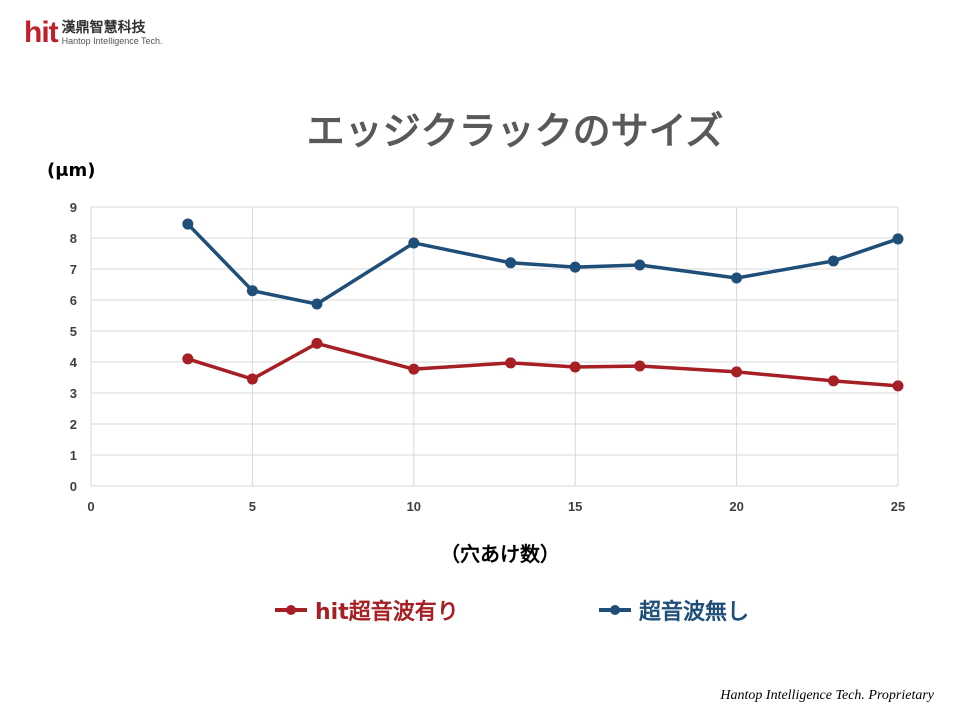 The height and width of the screenshot is (720, 960). I want to click on logo-mark: hit, so click(41, 32).